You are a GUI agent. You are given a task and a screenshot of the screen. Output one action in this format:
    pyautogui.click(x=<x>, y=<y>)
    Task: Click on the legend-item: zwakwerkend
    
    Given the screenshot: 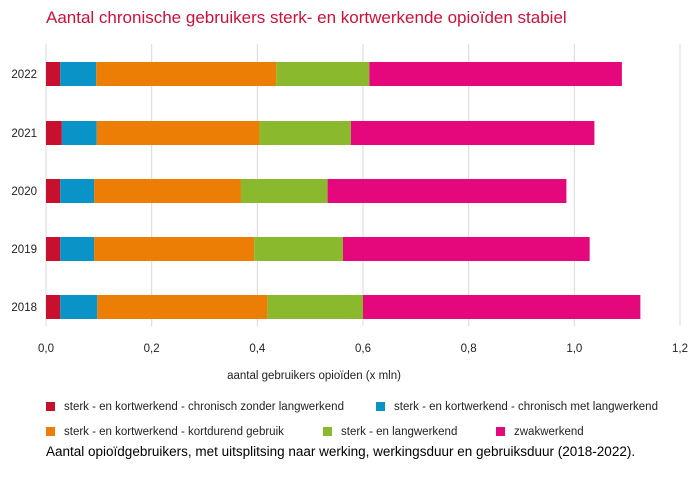 What is the action you would take?
    pyautogui.click(x=540, y=432)
    